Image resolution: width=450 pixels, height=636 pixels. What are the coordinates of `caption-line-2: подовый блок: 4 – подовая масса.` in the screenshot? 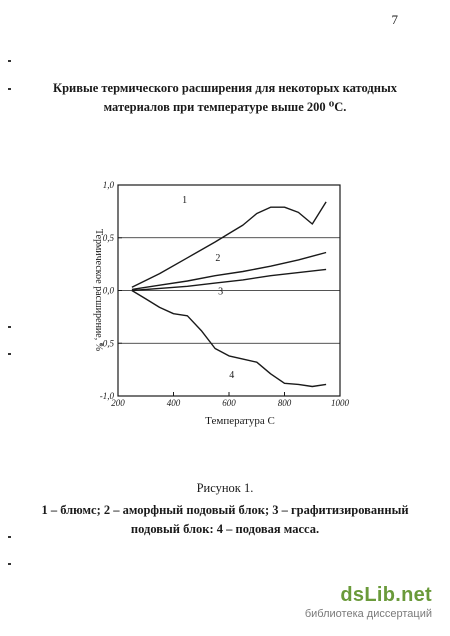 It's located at (225, 529).